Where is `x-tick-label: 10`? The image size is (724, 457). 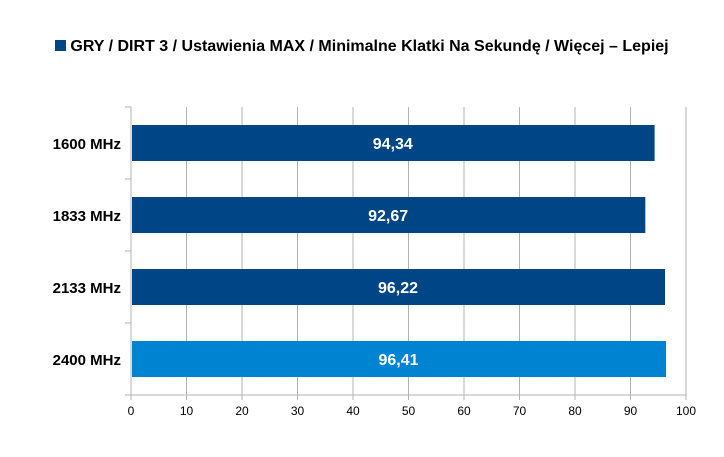 x-tick-label: 10 is located at coordinates (187, 411).